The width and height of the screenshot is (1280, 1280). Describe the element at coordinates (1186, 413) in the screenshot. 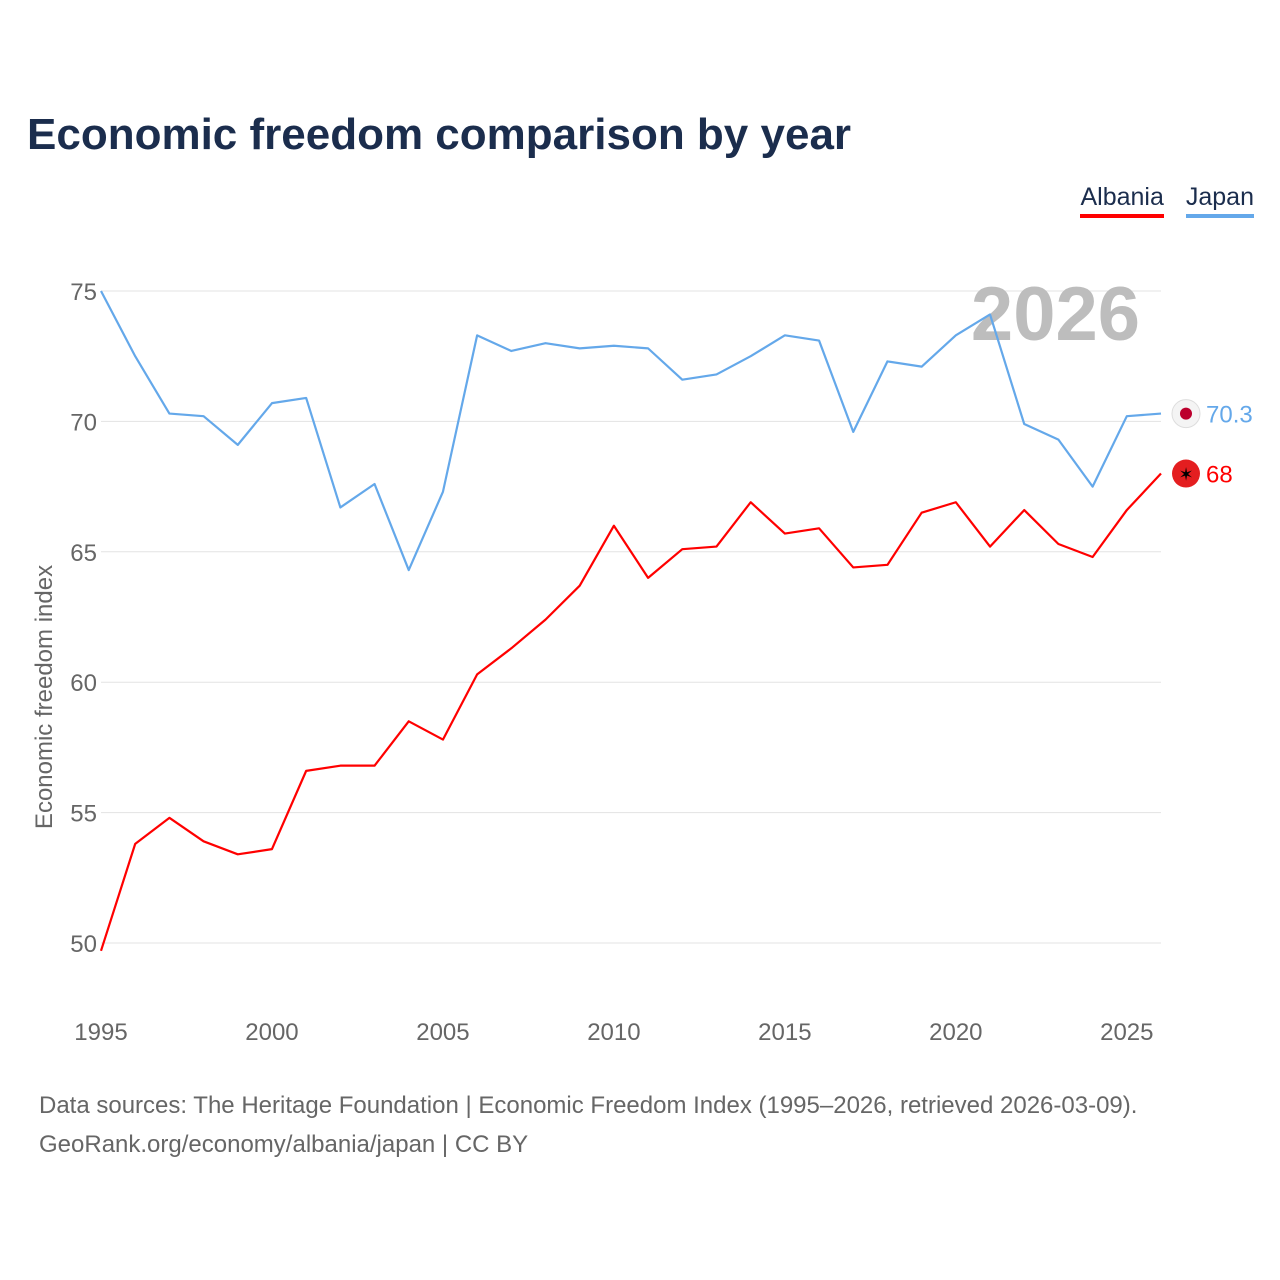

I see `japan-flag-sun-icon` at that location.